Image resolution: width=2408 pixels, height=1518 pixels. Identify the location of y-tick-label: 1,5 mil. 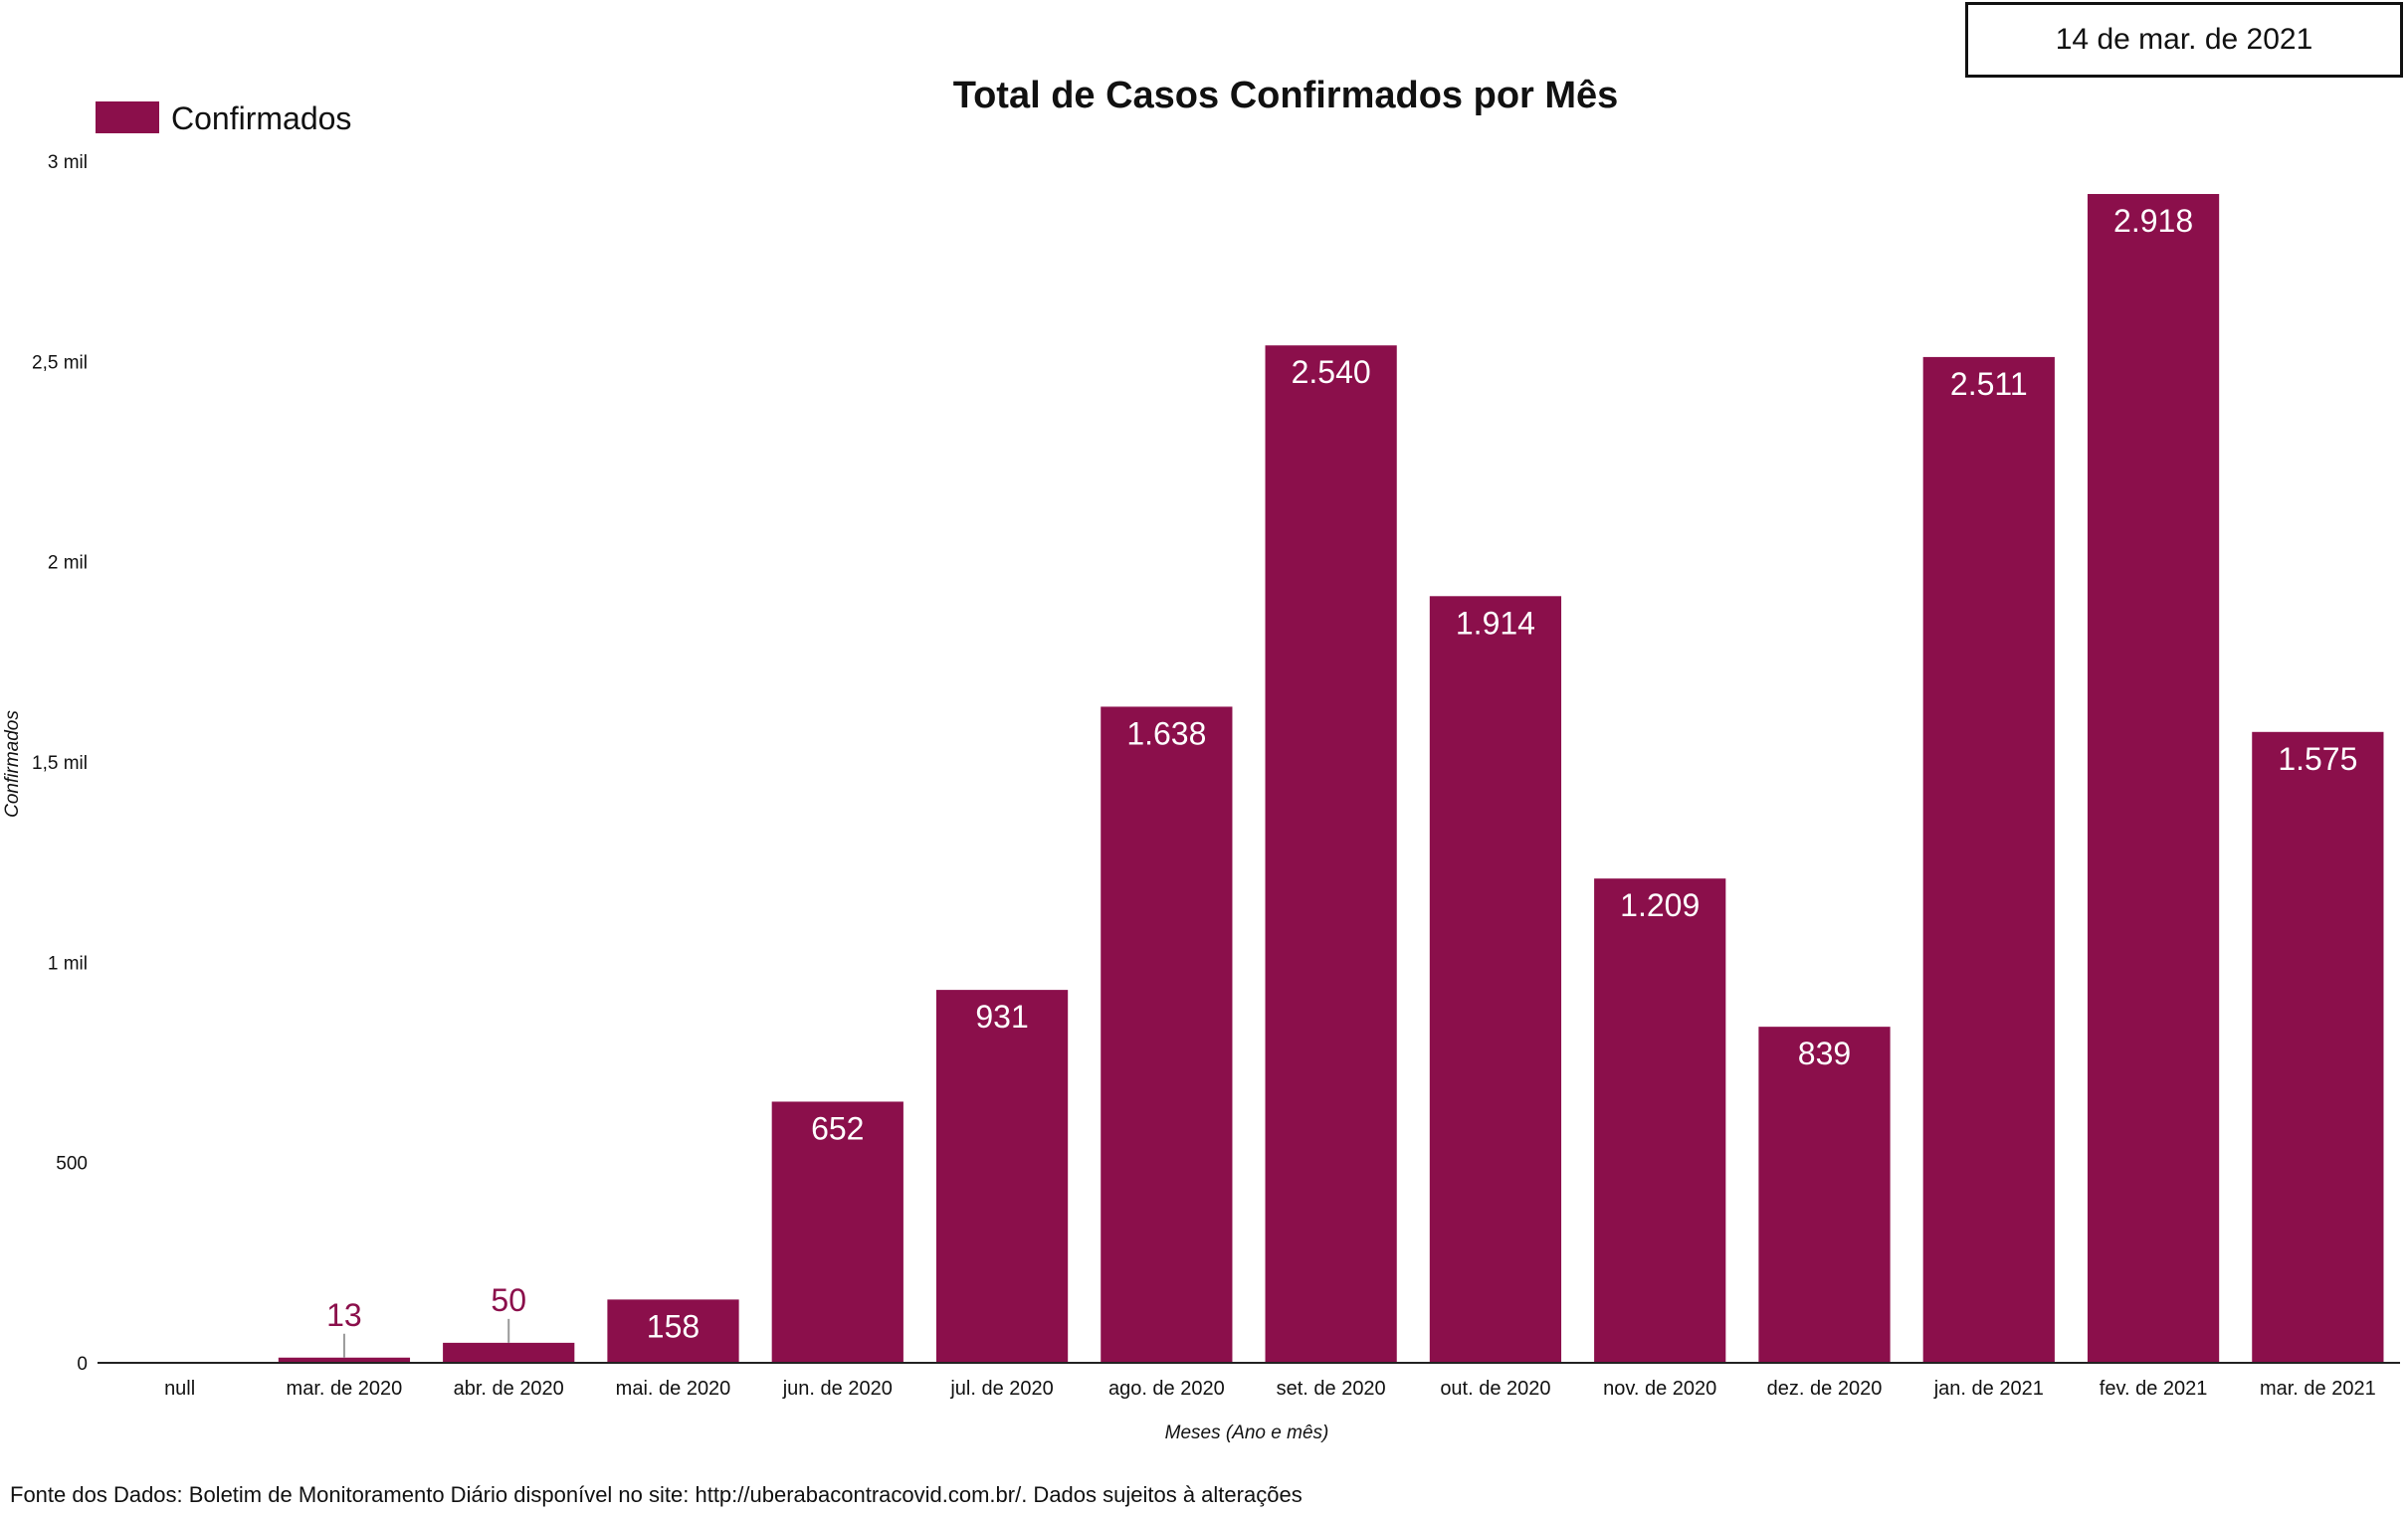
(60, 763).